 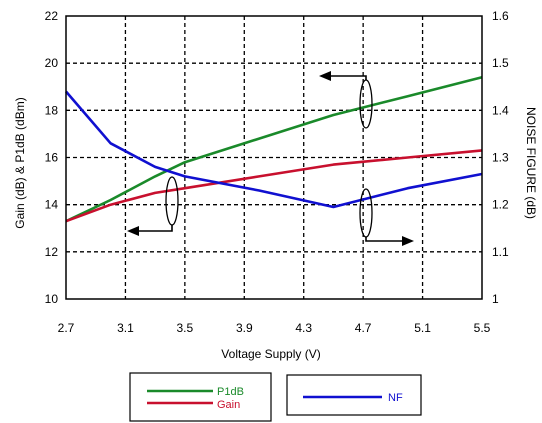 What do you see at coordinates (500, 63) in the screenshot?
I see `y-right-tick-label: 1.5` at bounding box center [500, 63].